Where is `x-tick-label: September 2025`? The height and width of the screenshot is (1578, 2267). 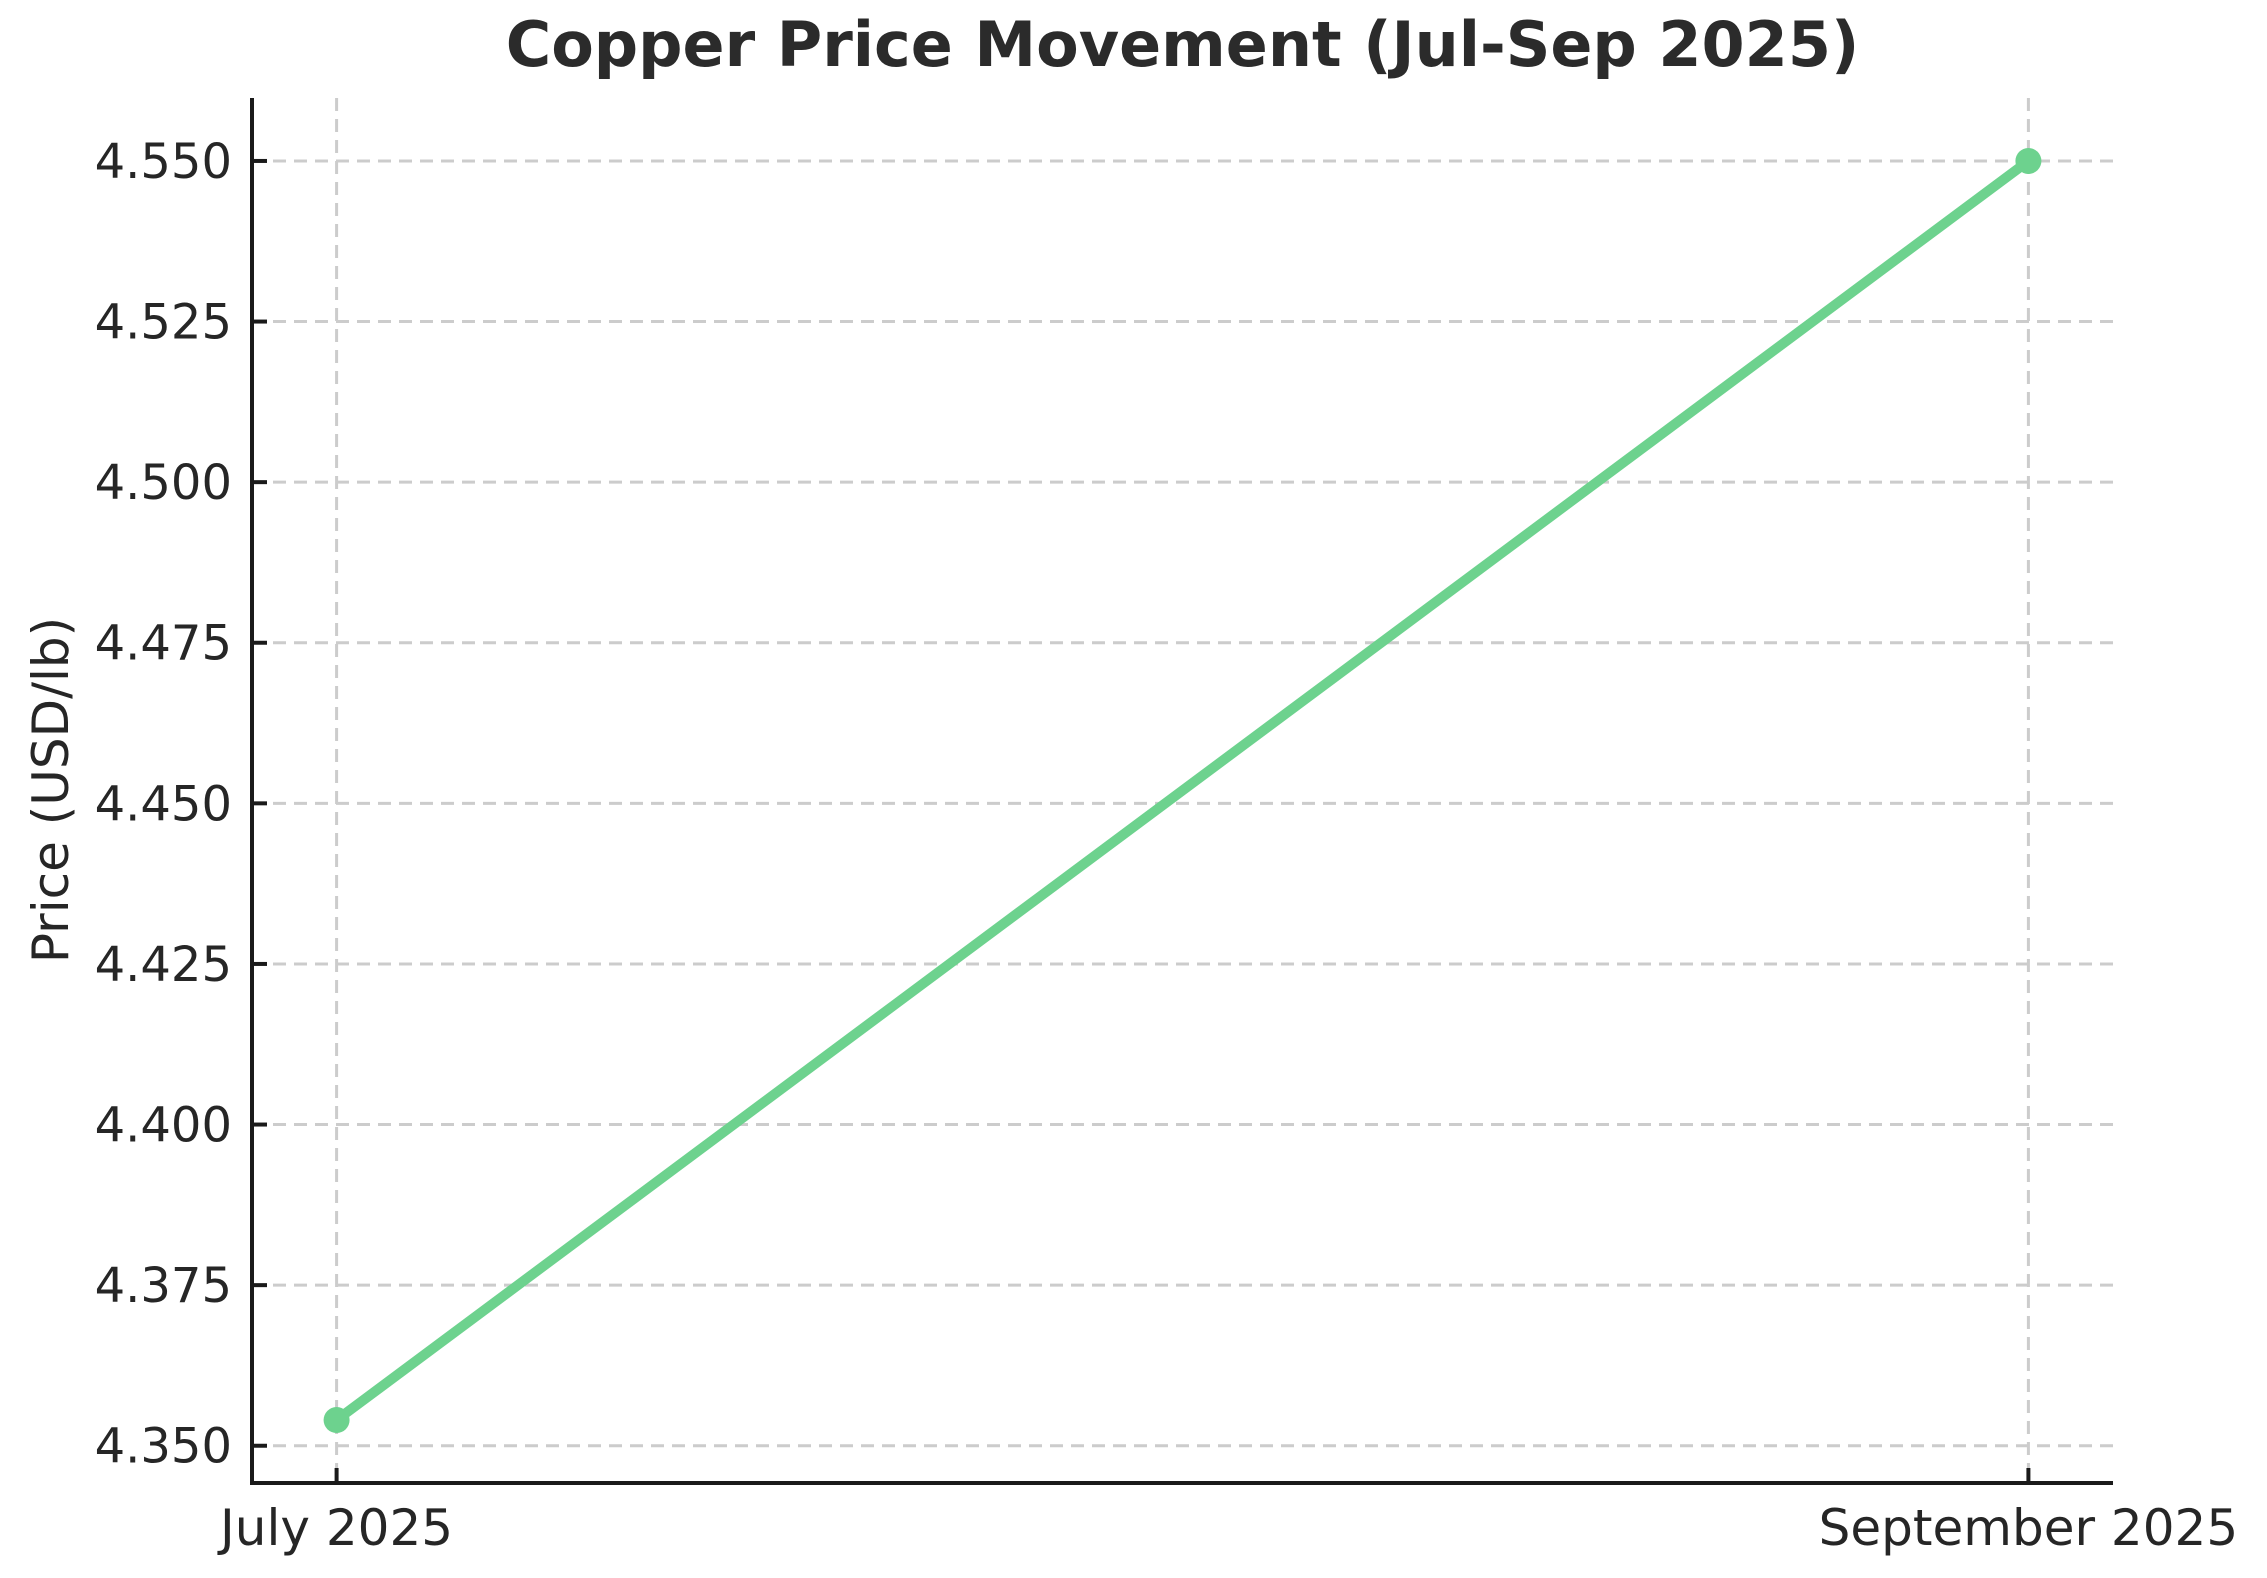
x-tick-label: September 2025 is located at coordinates (2029, 1528).